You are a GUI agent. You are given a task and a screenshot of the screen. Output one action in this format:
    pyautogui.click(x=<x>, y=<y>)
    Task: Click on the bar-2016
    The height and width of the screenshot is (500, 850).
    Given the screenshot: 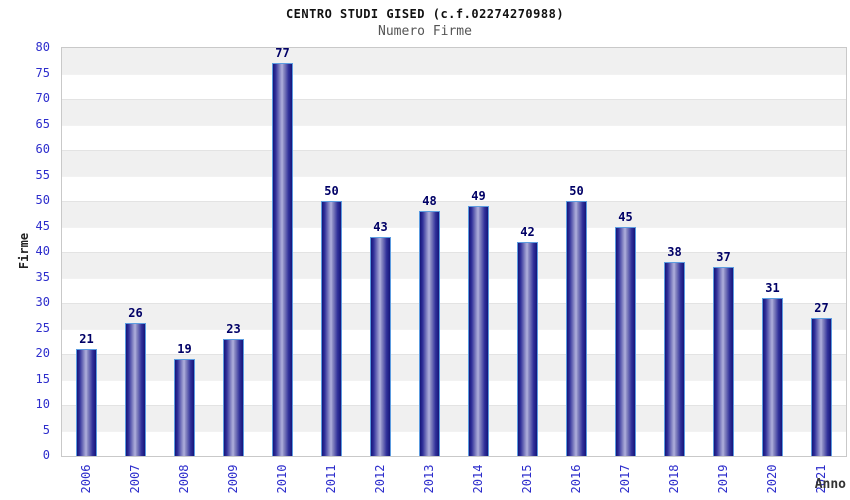 What is the action you would take?
    pyautogui.click(x=576, y=328)
    